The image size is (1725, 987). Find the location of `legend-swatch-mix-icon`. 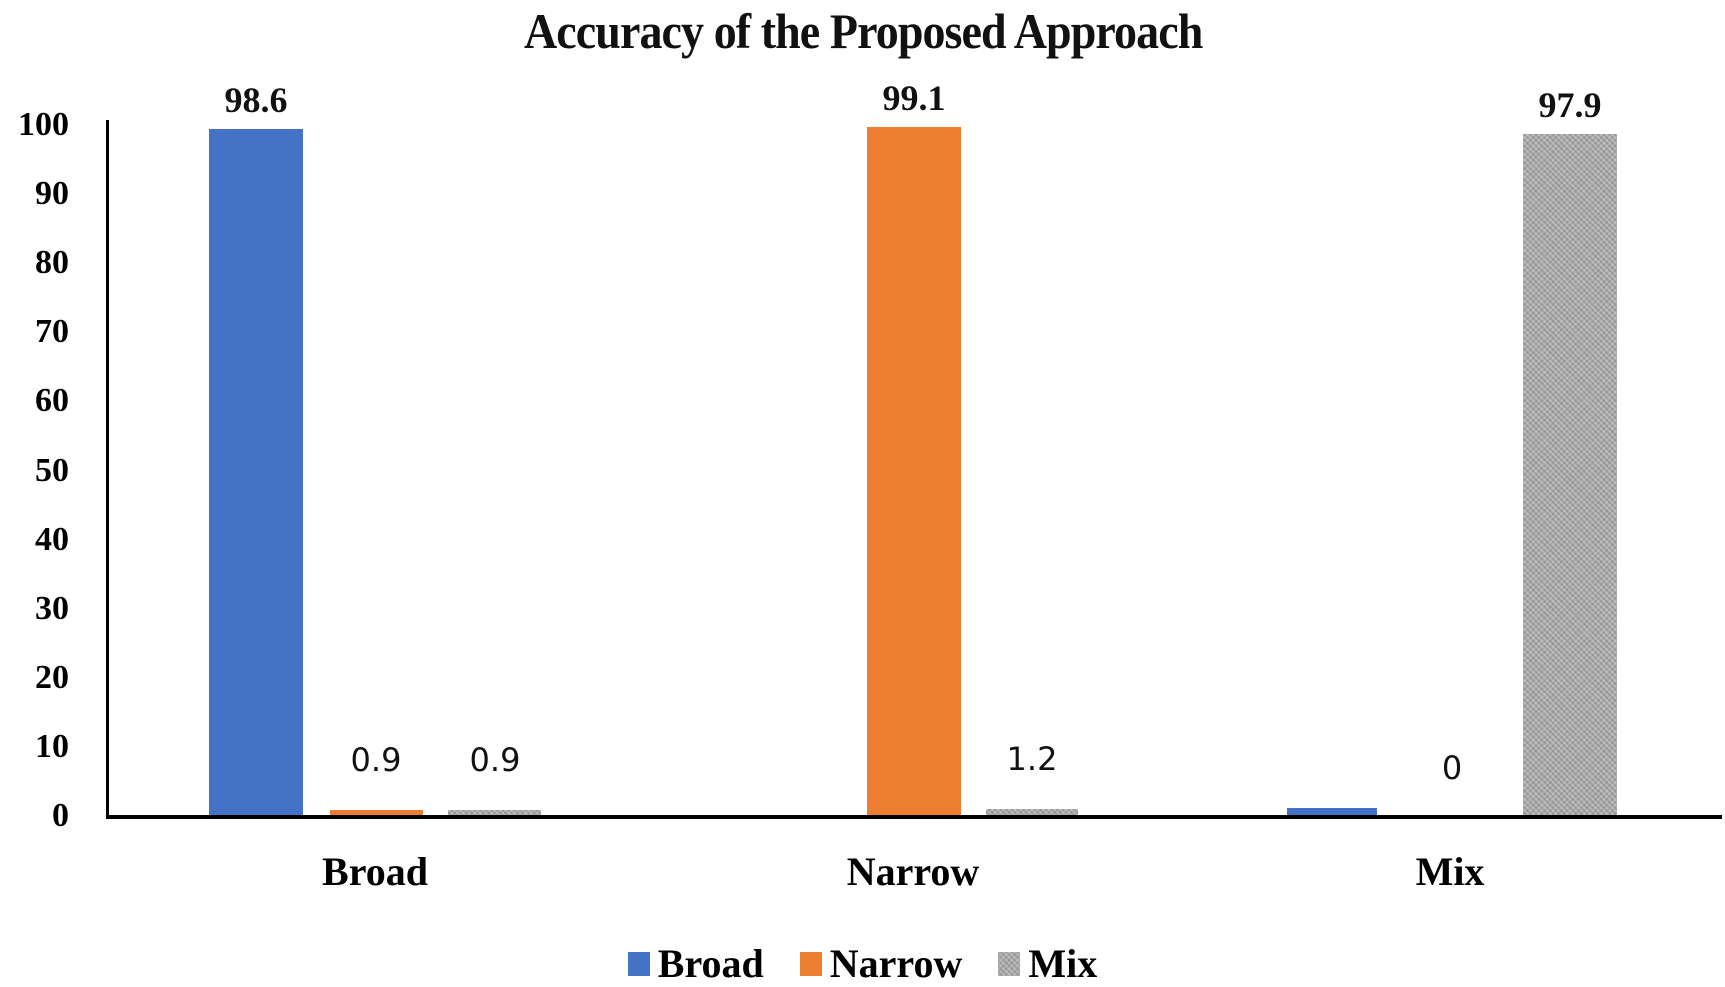

legend-swatch-mix-icon is located at coordinates (1009, 963).